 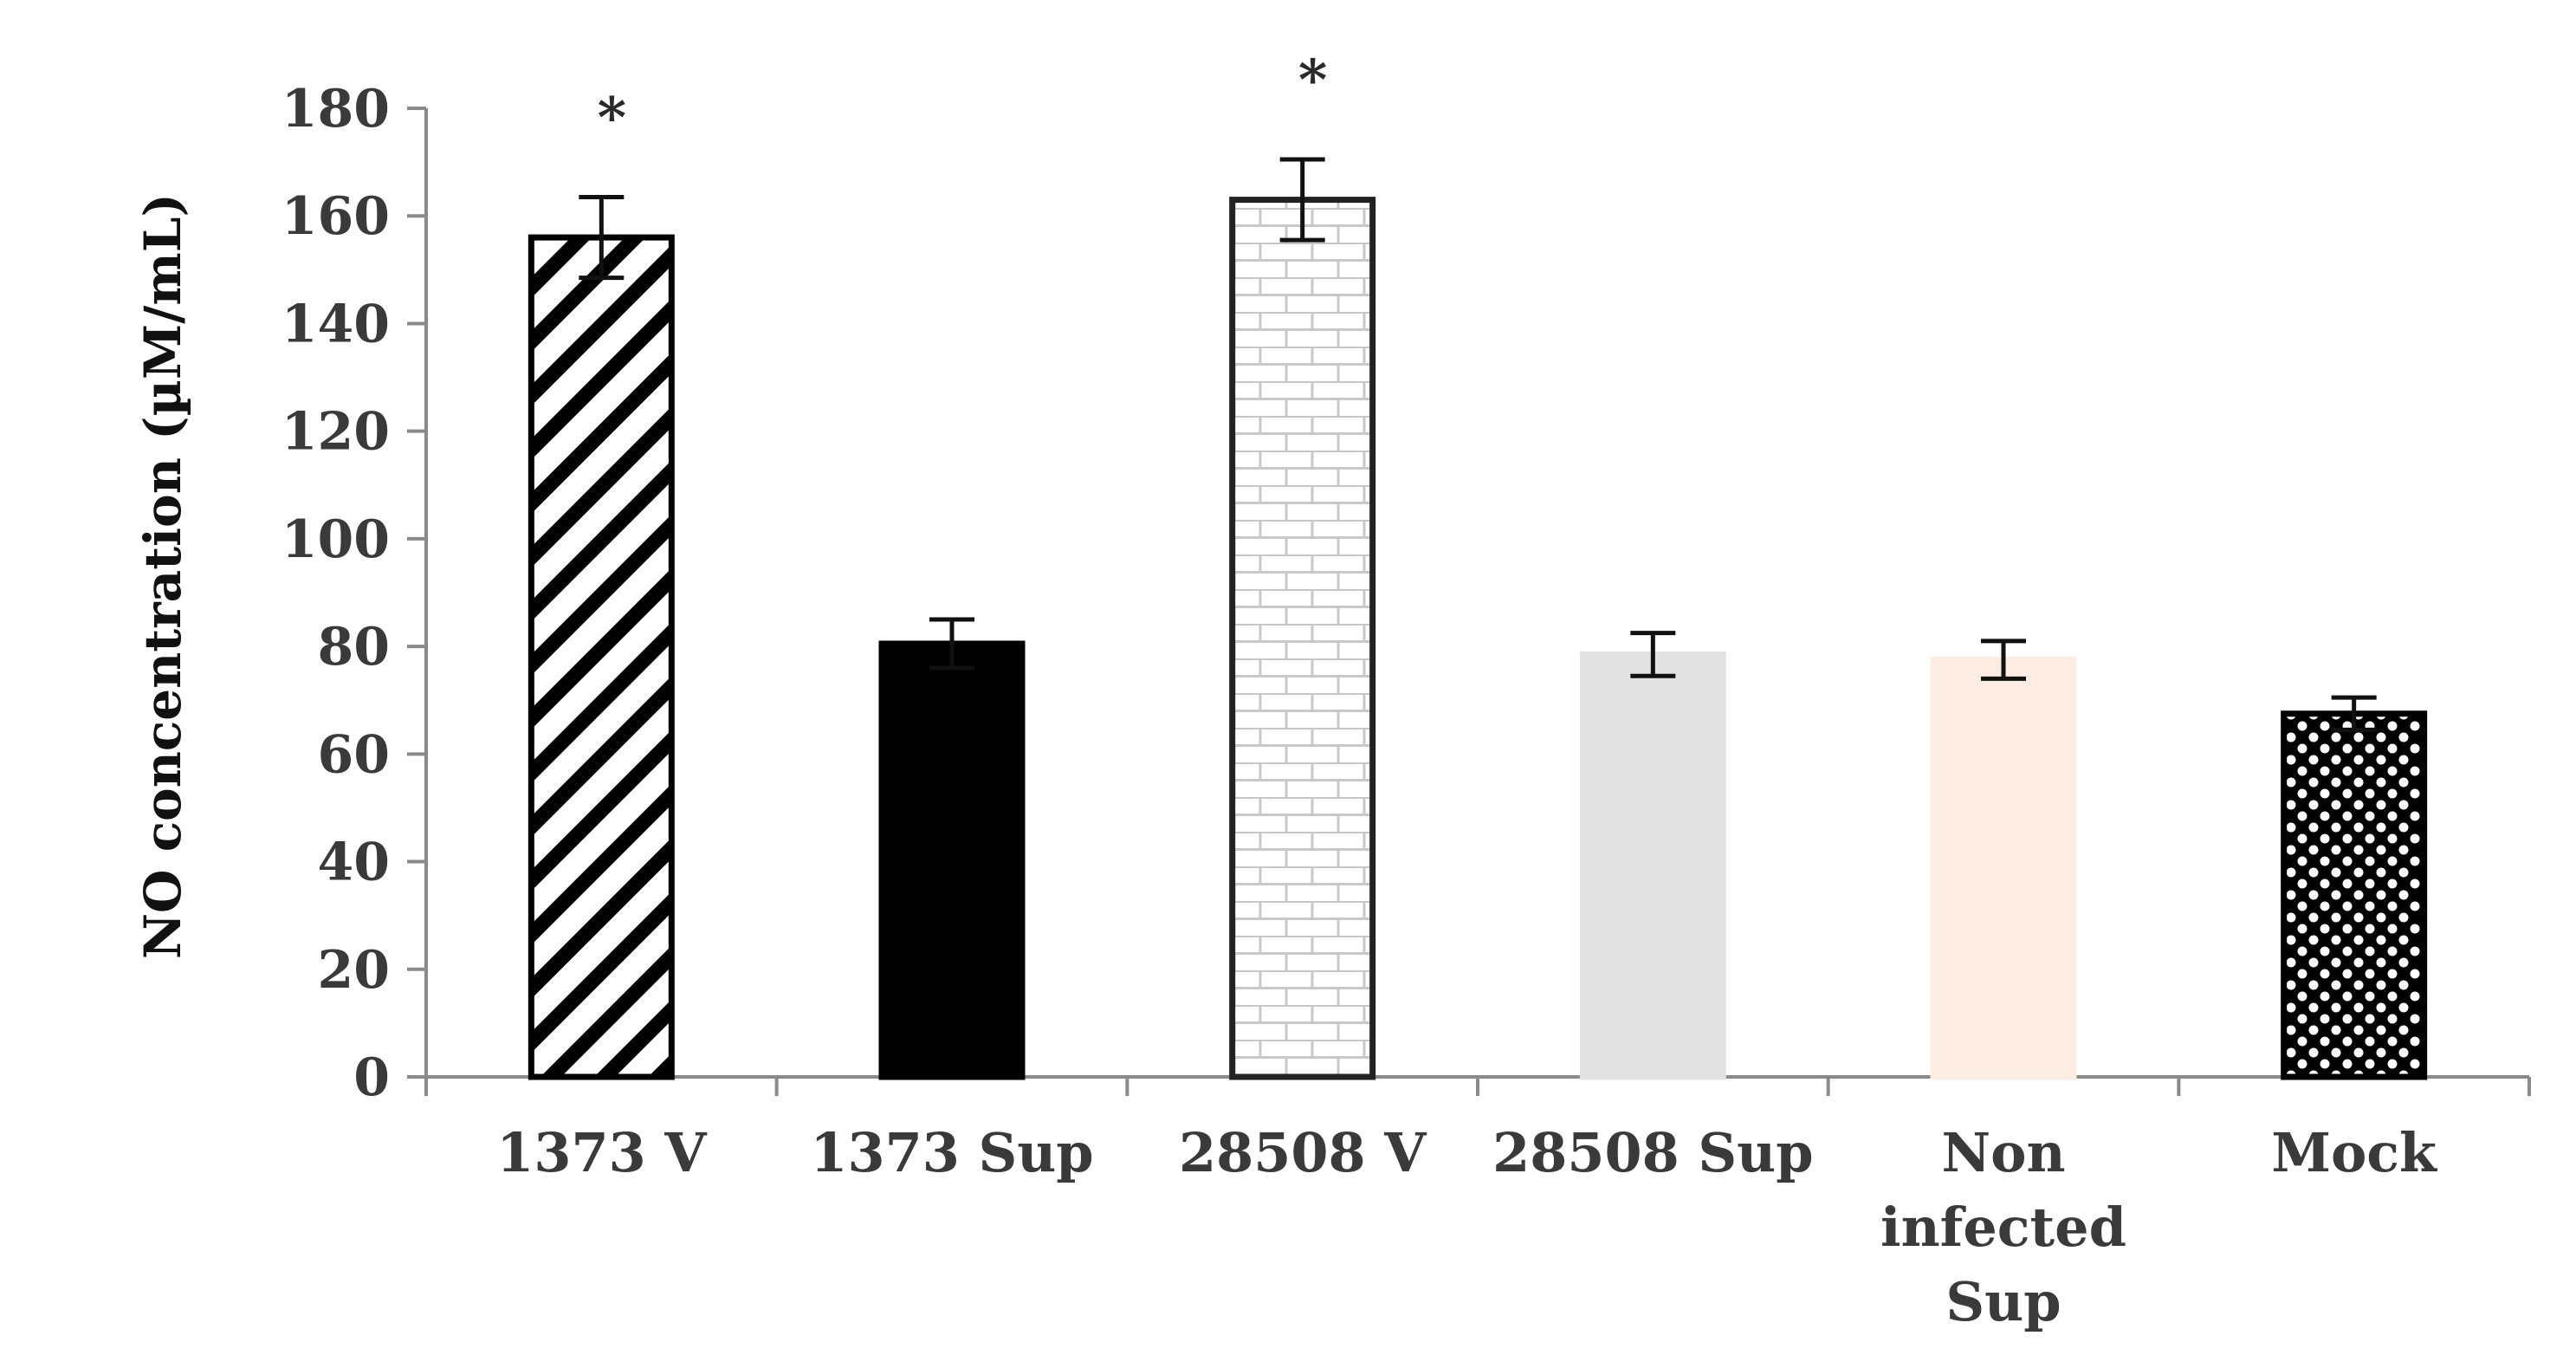 I want to click on y-axis: 0 20 40 60 80 100 120 140 160 180, so click(x=355, y=593).